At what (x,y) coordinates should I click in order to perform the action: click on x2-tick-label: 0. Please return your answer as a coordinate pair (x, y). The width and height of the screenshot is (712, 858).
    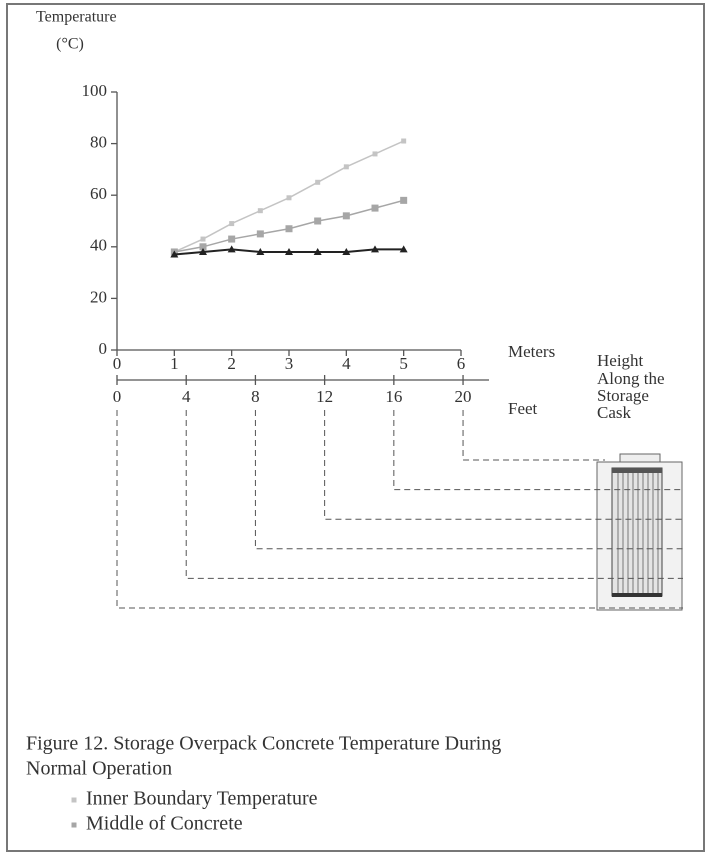
    Looking at the image, I should click on (117, 396).